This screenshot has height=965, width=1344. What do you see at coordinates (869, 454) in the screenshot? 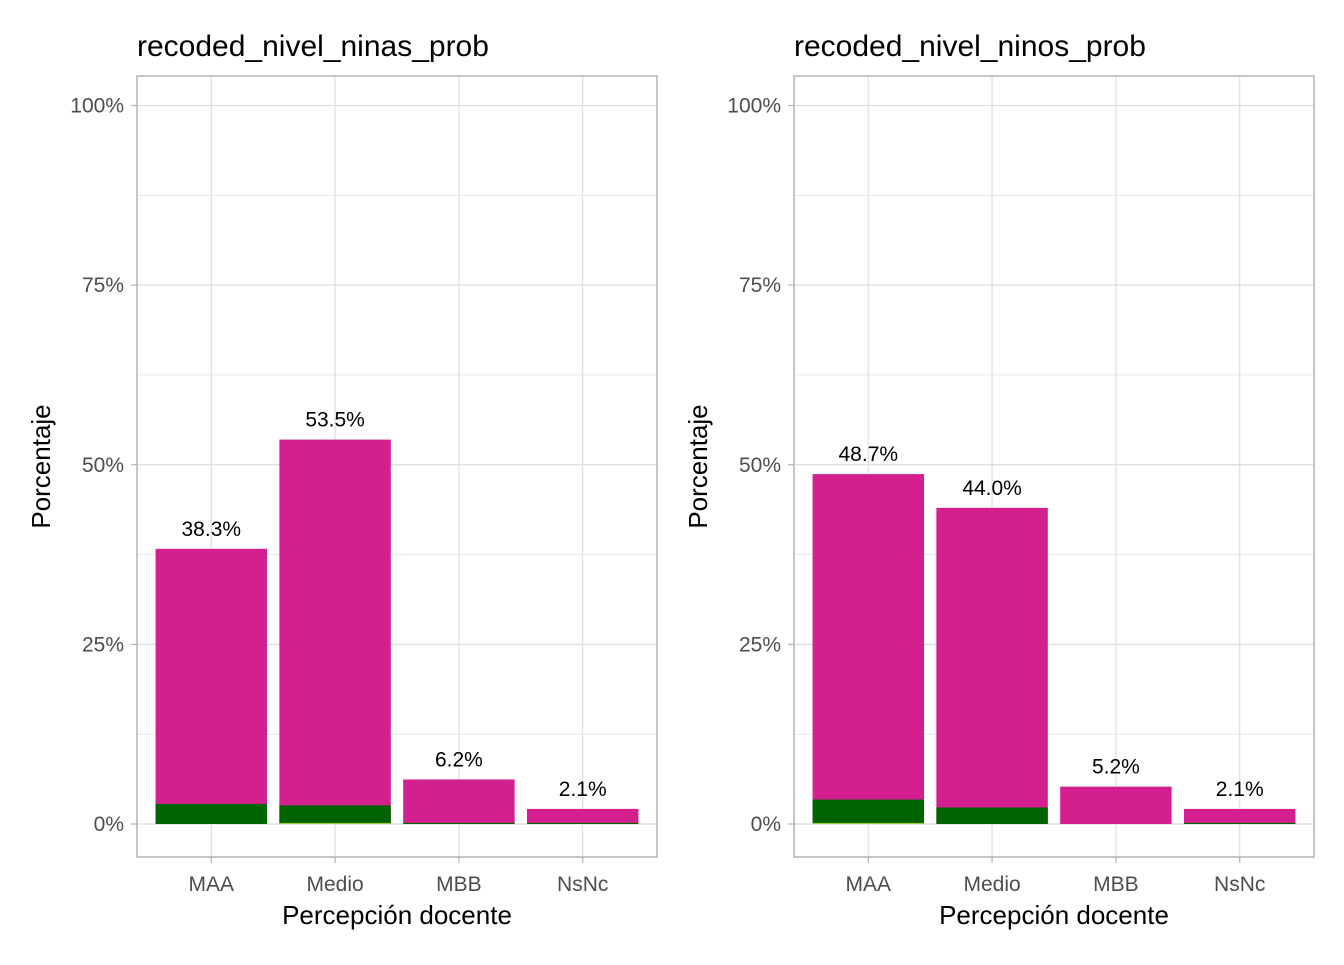
I see `data-label: 48.7%` at bounding box center [869, 454].